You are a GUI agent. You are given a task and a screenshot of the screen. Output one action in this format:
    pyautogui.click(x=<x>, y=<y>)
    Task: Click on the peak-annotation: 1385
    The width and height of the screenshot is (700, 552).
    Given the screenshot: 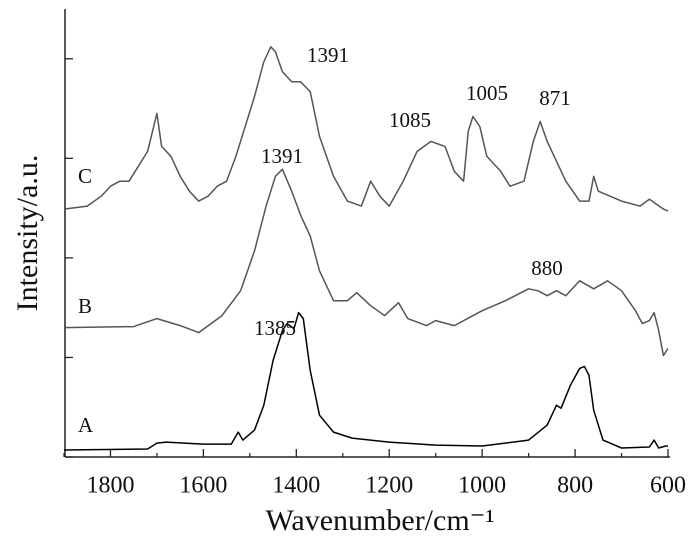 What is the action you would take?
    pyautogui.click(x=275, y=328)
    